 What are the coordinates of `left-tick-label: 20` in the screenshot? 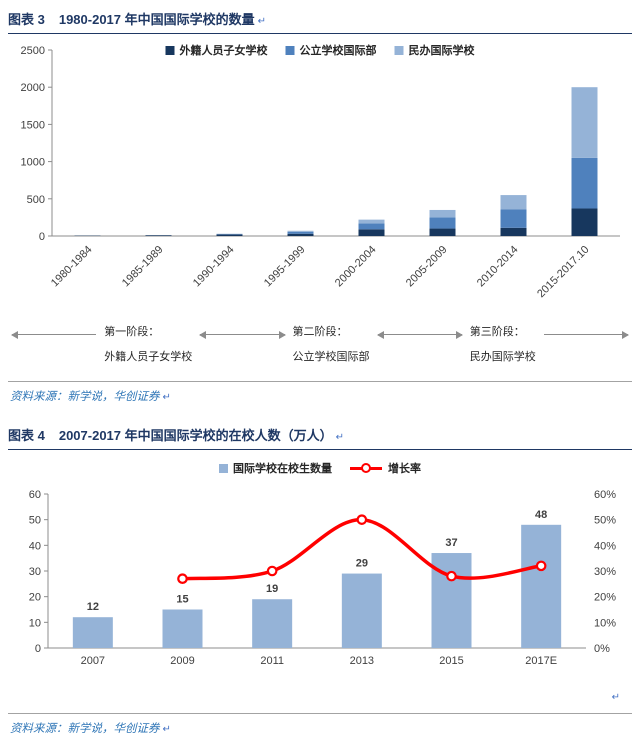 It's located at (35, 598).